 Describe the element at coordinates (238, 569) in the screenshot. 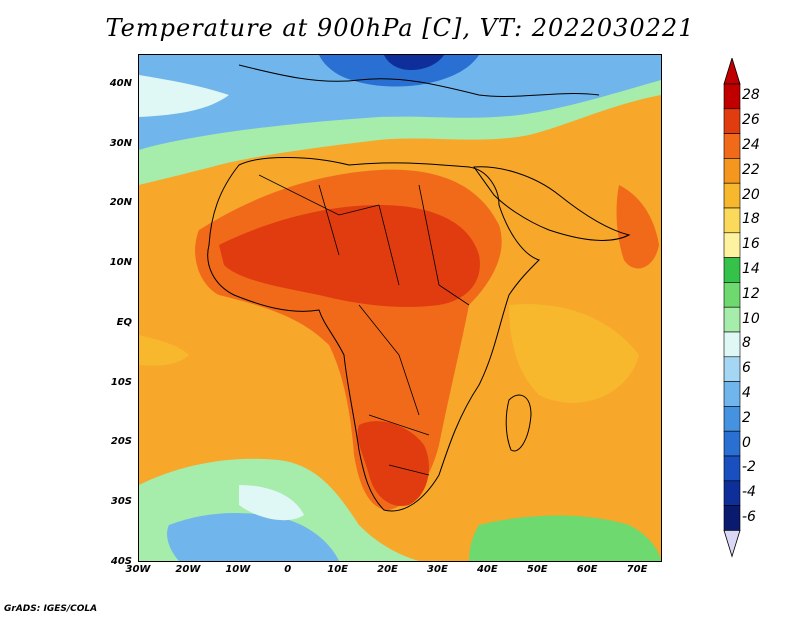

I see `lon-tick-label: 10W` at that location.